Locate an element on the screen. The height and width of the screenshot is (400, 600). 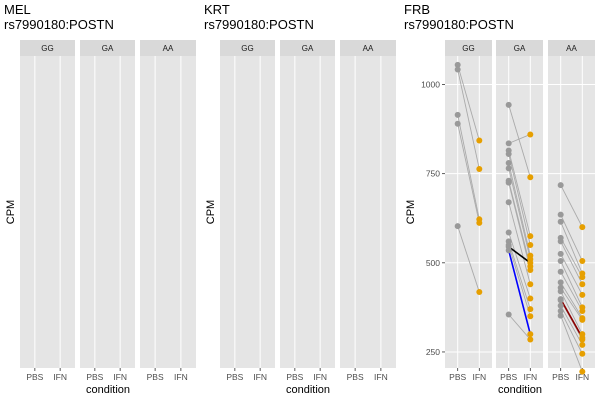
chart-title: KRT rs7990180:POSTN is located at coordinates (259, 17).